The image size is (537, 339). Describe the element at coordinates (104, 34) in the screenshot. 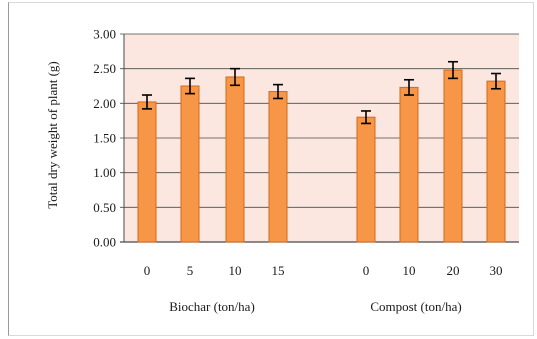

I see `y-tick-label: 3.00` at that location.